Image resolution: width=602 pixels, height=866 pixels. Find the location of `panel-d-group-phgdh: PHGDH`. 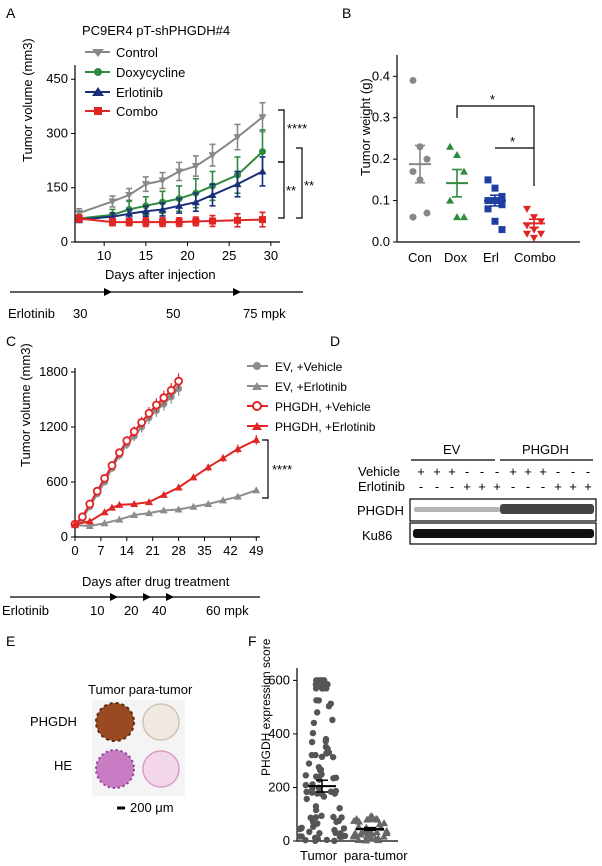

panel-d-group-phgdh: PHGDH is located at coordinates (545, 449).